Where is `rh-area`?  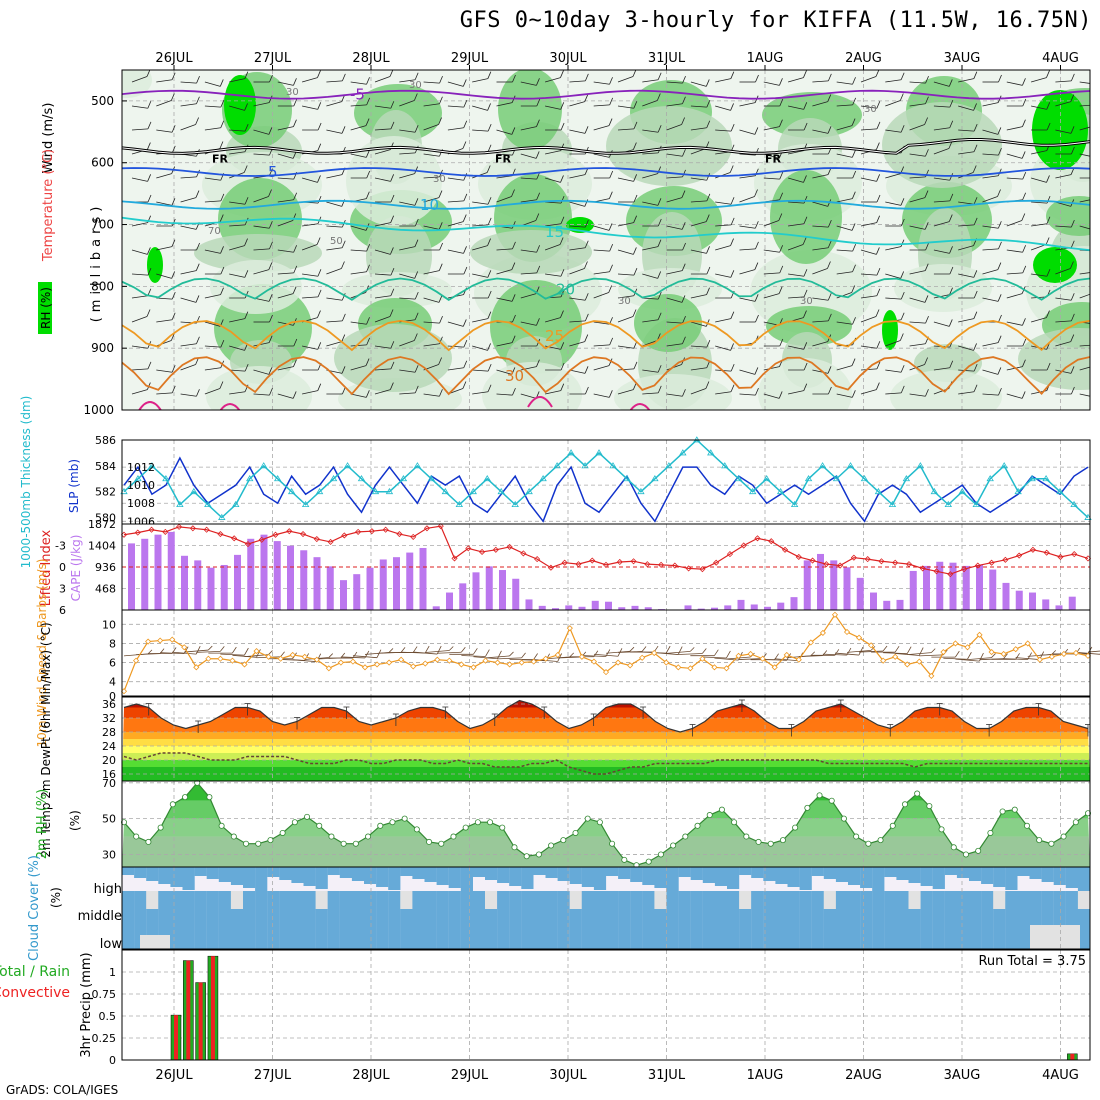 rh-area is located at coordinates (812, 115).